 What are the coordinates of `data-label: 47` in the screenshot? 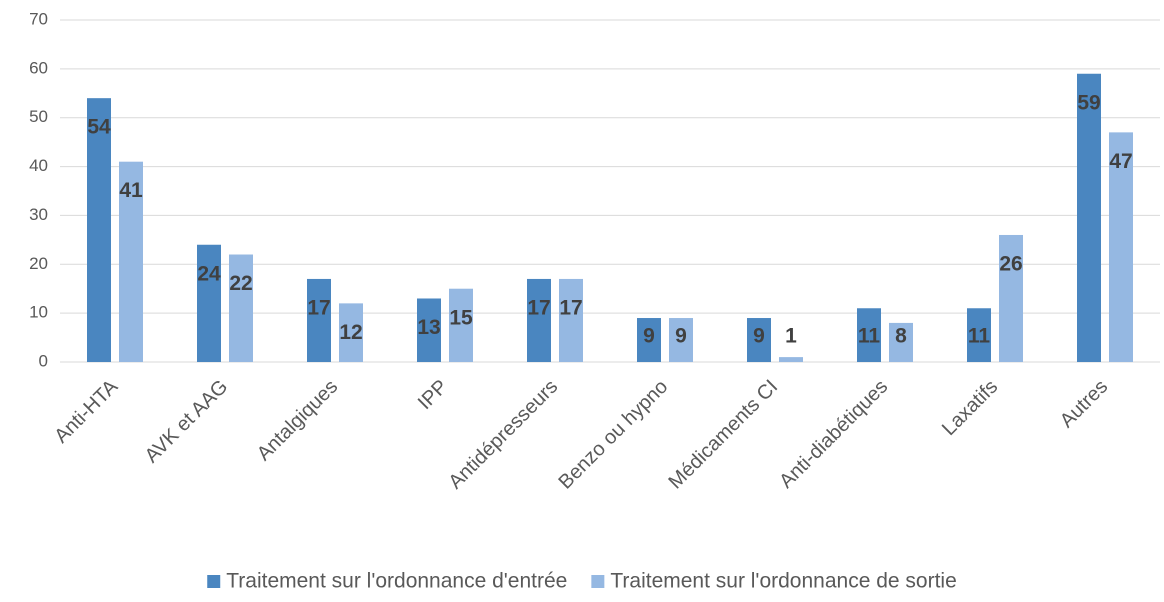 It's located at (1120, 161).